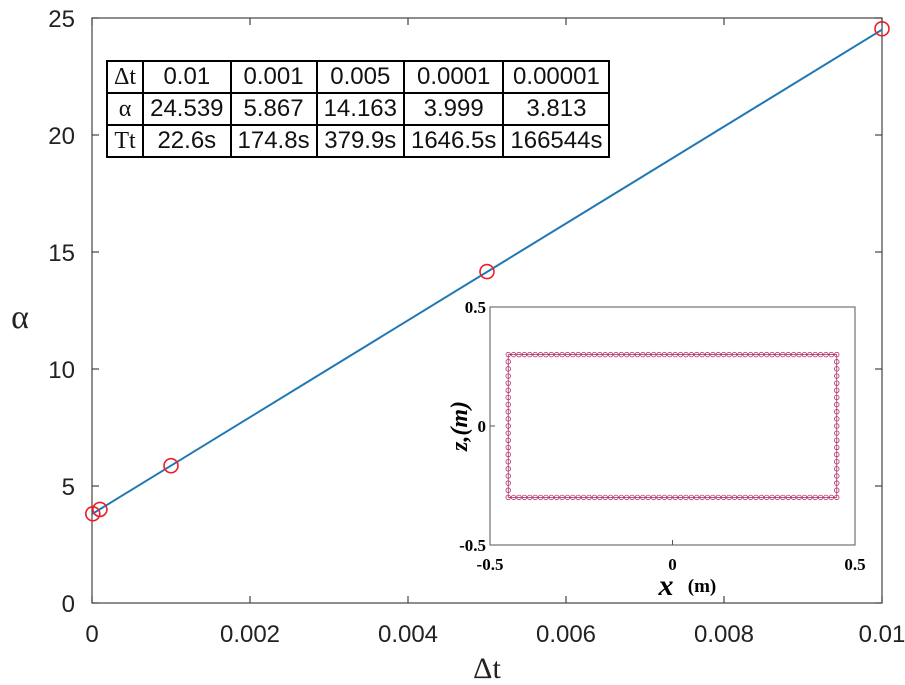 The width and height of the screenshot is (905, 685). I want to click on inset-background, so click(672, 426).